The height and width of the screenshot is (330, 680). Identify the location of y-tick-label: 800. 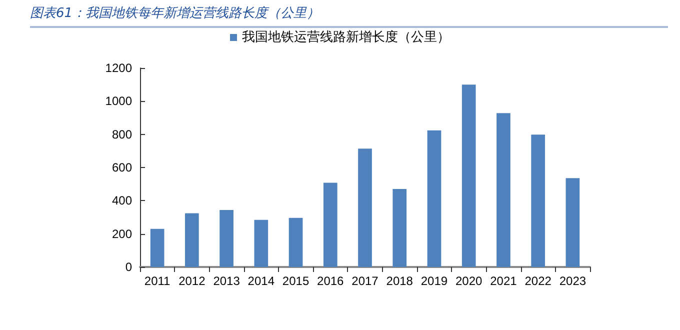
(122, 134).